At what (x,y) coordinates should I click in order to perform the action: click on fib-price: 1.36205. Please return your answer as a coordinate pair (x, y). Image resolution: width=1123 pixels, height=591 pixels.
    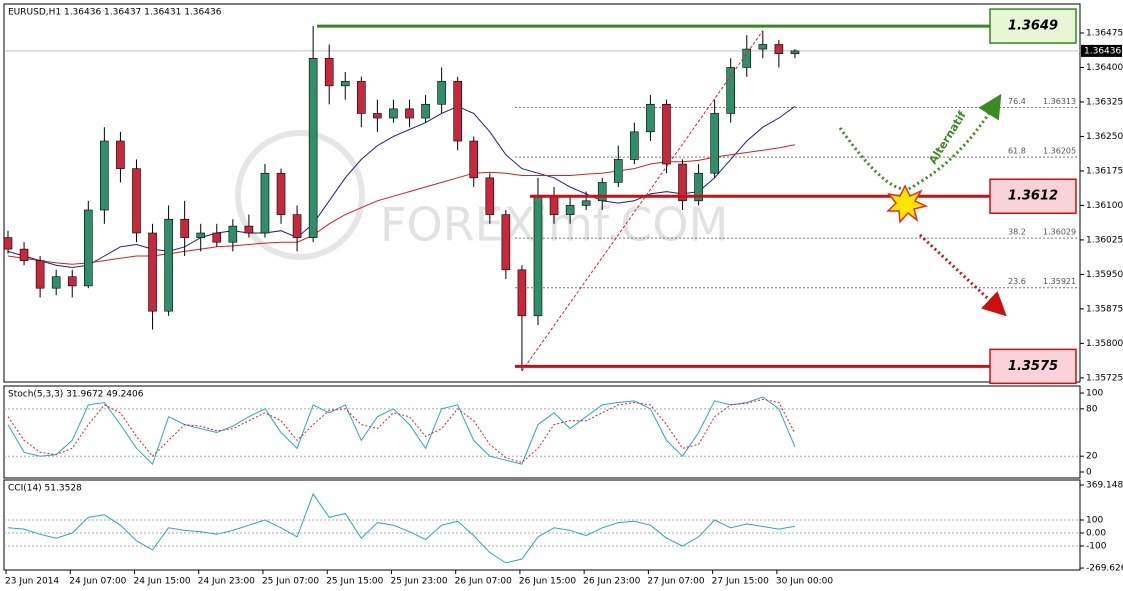
    Looking at the image, I should click on (1059, 151).